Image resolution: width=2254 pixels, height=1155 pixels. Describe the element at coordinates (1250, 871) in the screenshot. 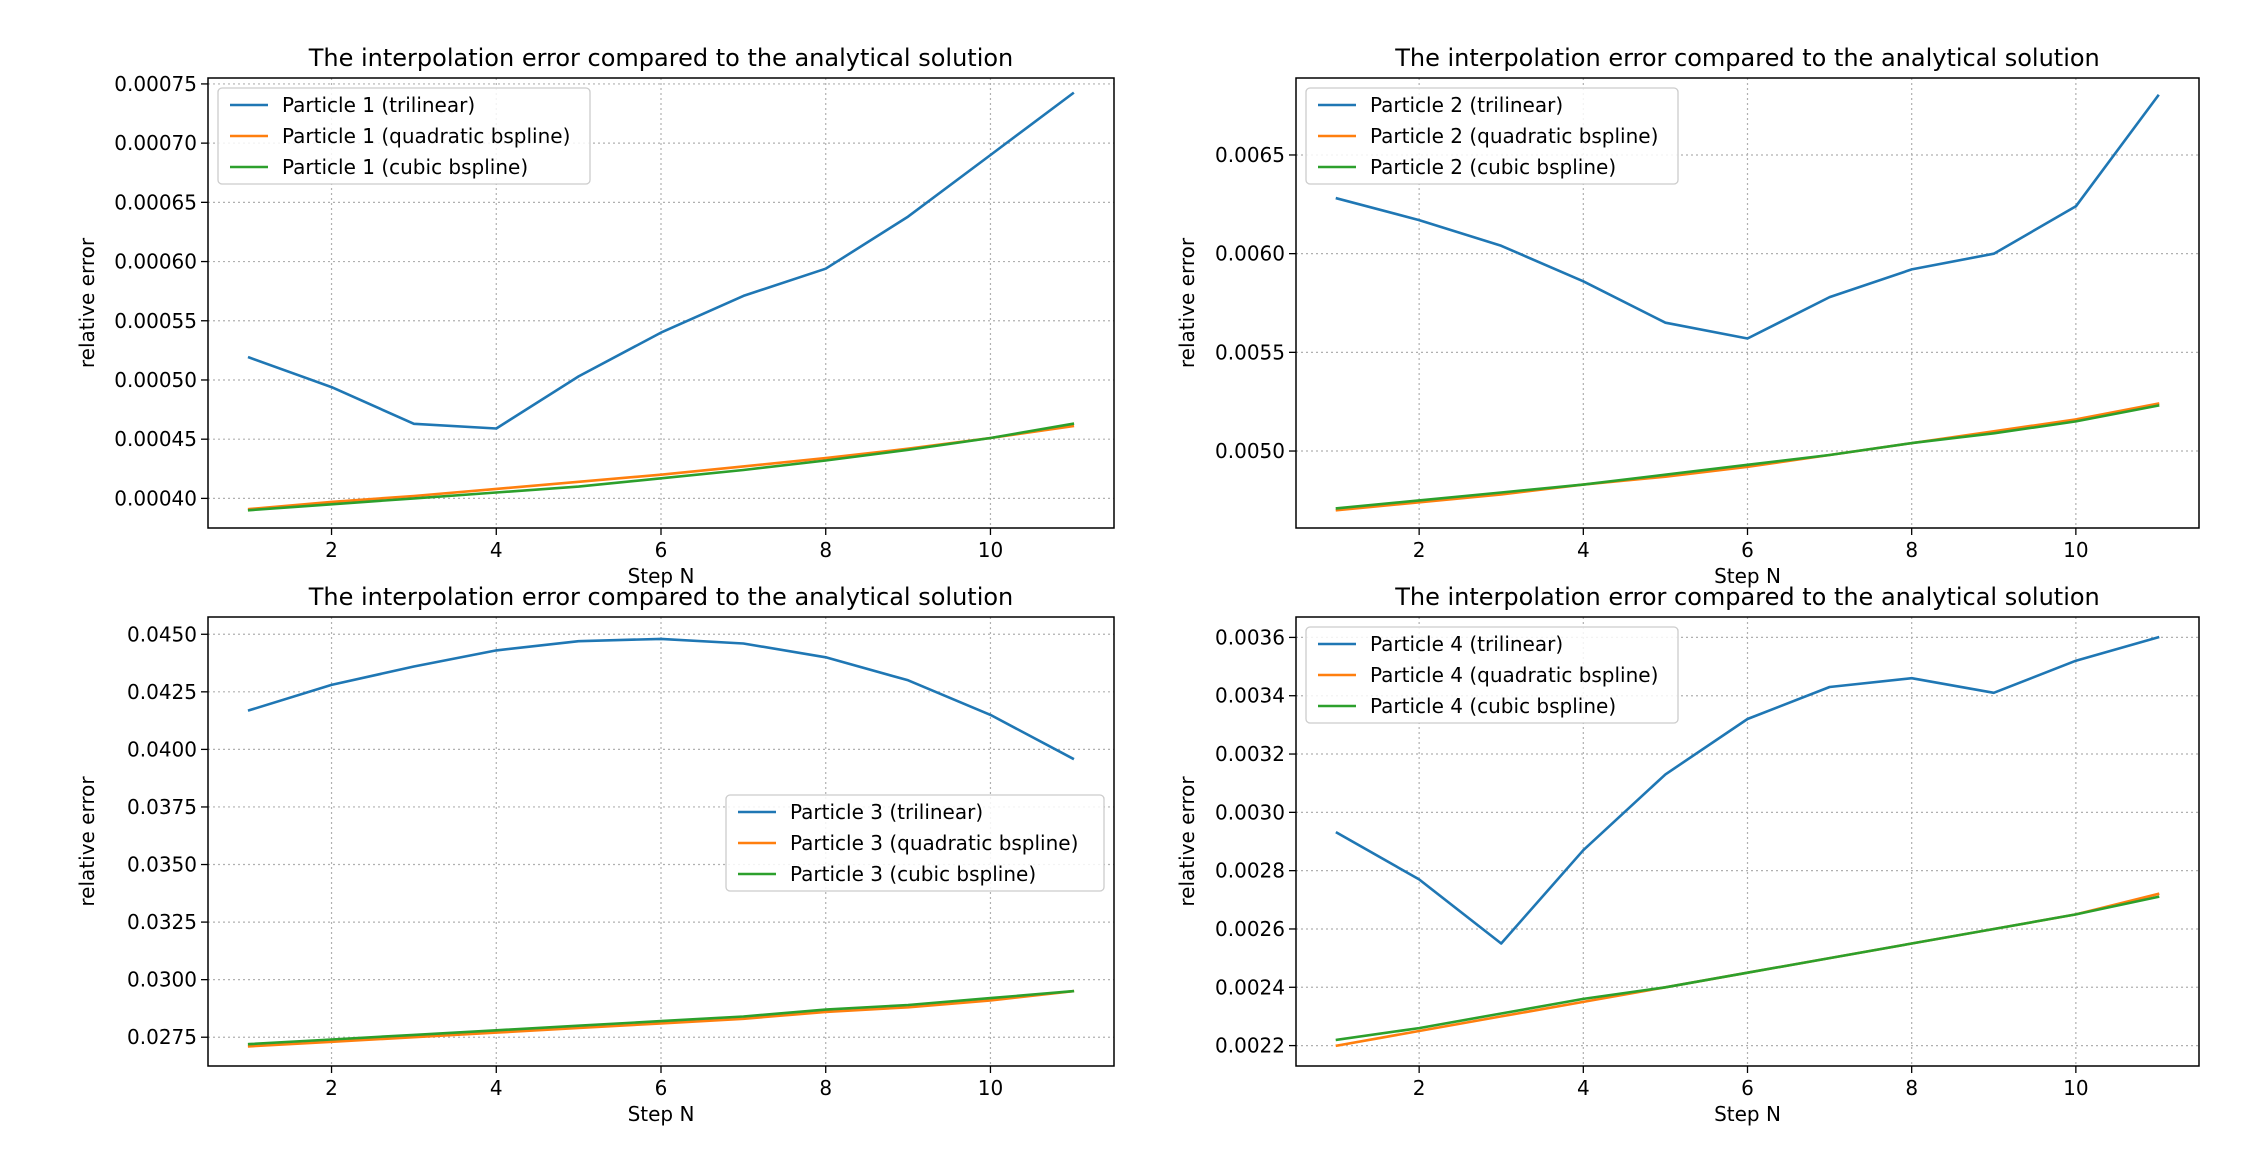

I see `y-tick-label: 0.0028` at that location.